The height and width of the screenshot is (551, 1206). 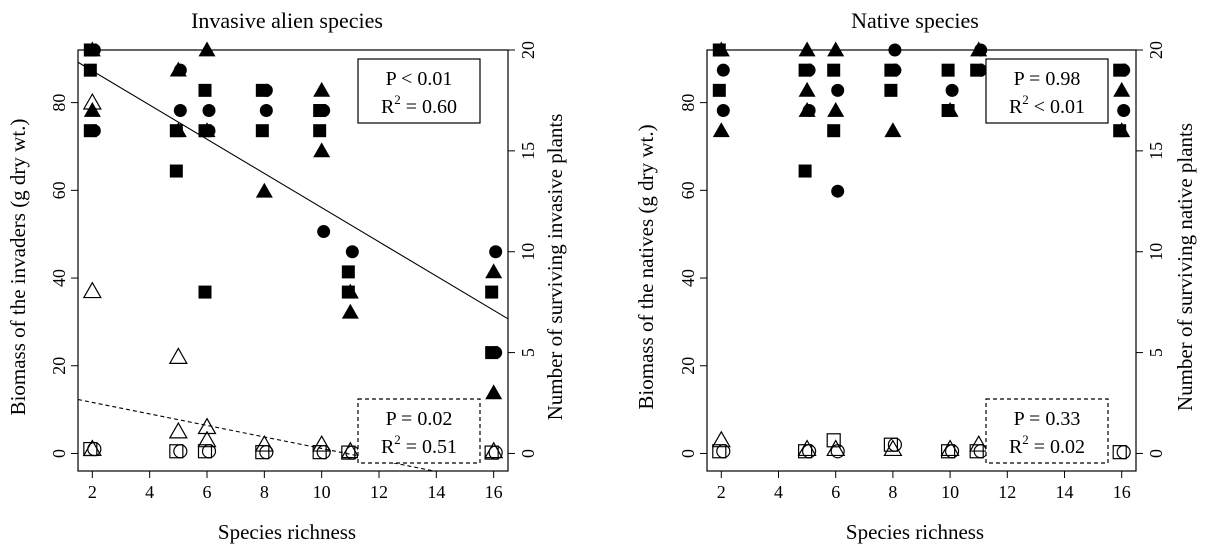 I want to click on chart-title: Invasive alien species, so click(x=287, y=20).